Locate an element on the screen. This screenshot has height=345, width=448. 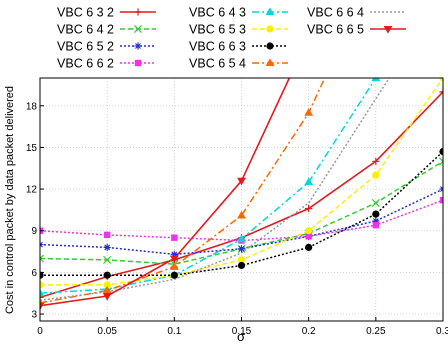
legend-label-vbc-6-6-4: VBC 6 6 4 is located at coordinates (335, 13).